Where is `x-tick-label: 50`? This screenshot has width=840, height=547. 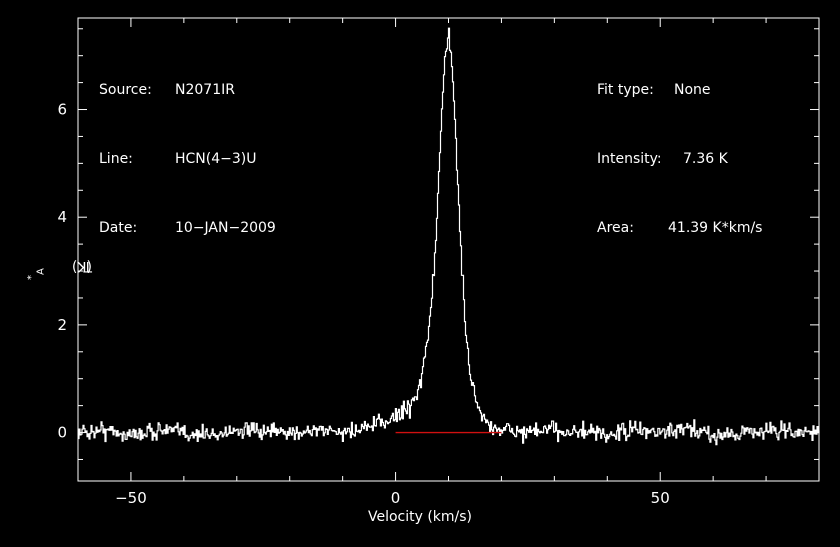 x-tick-label: 50 is located at coordinates (660, 498).